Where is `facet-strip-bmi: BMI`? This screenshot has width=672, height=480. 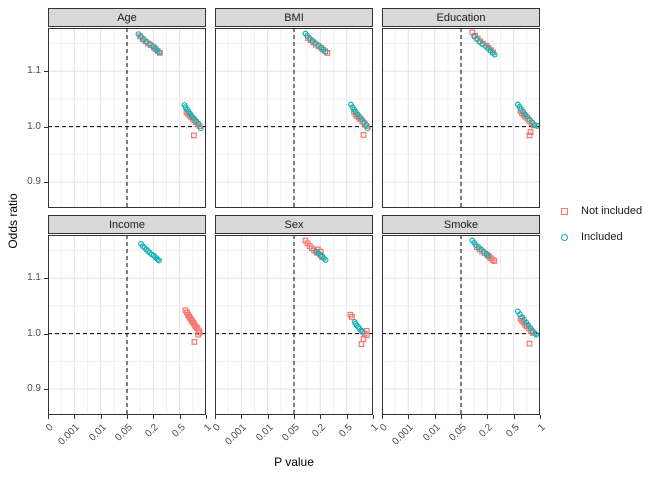
facet-strip-bmi: BMI is located at coordinates (294, 17).